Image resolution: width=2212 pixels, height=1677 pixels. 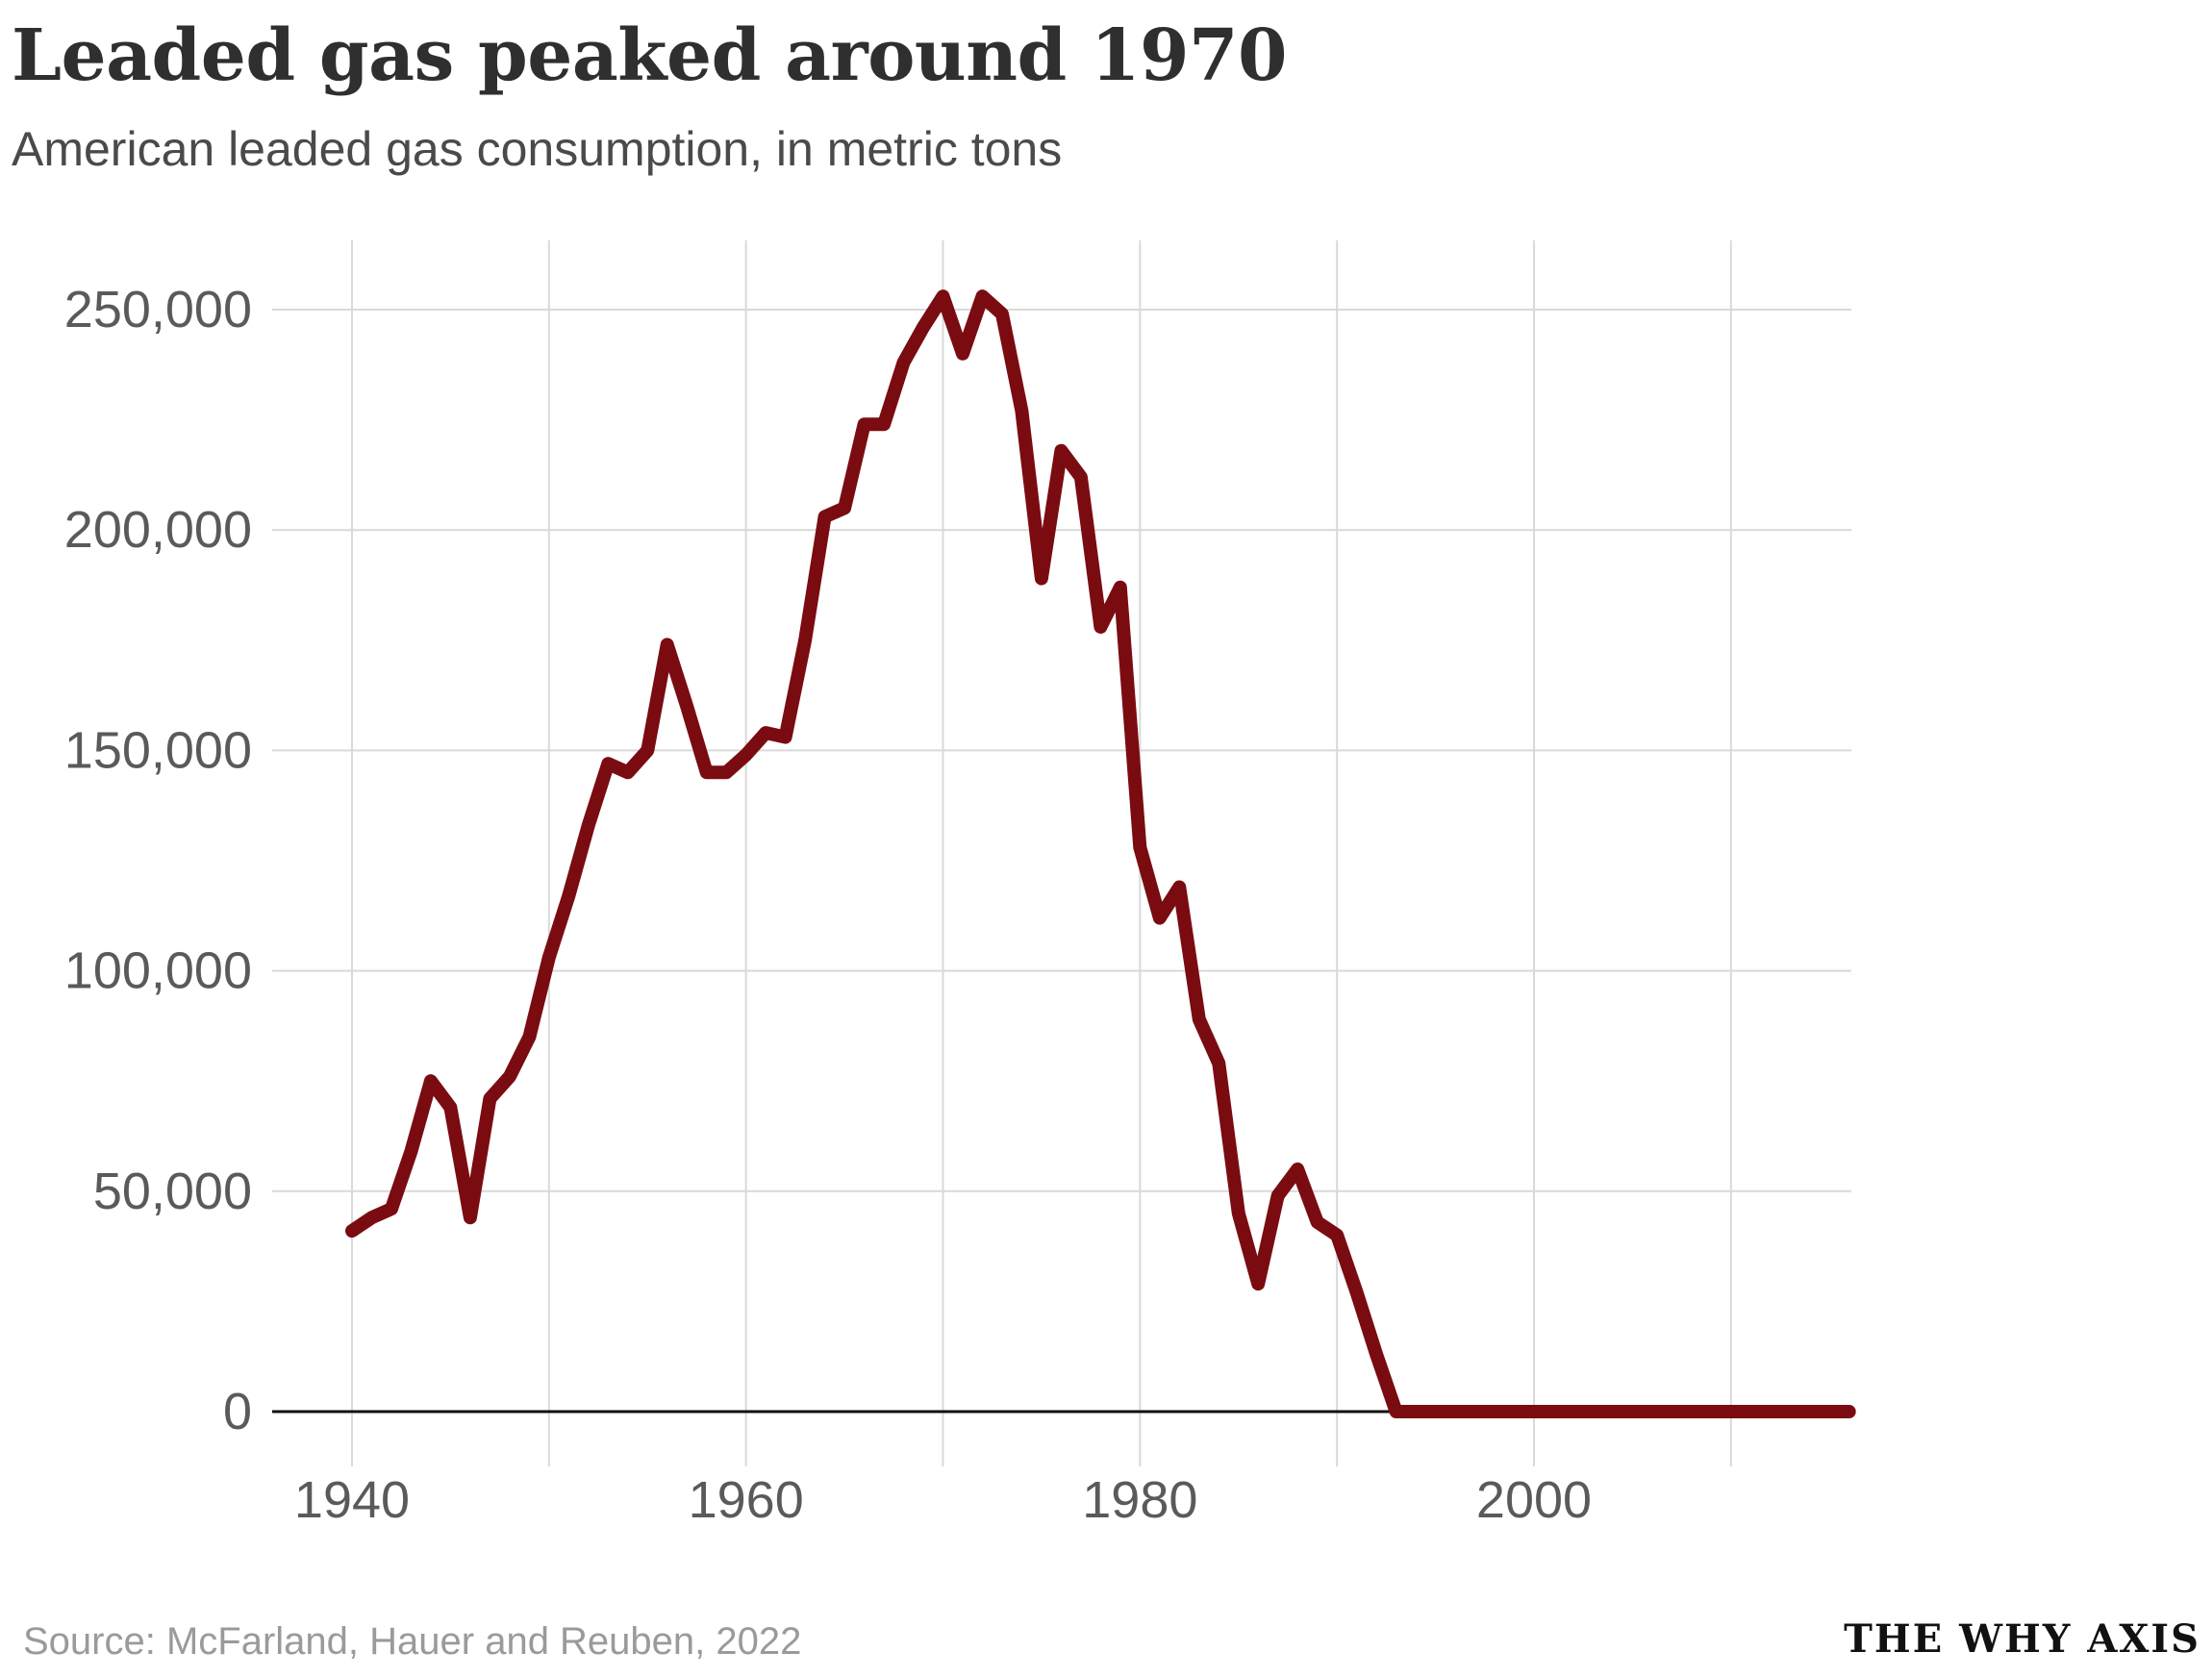 I want to click on data-point-1971, so click(x=963, y=354).